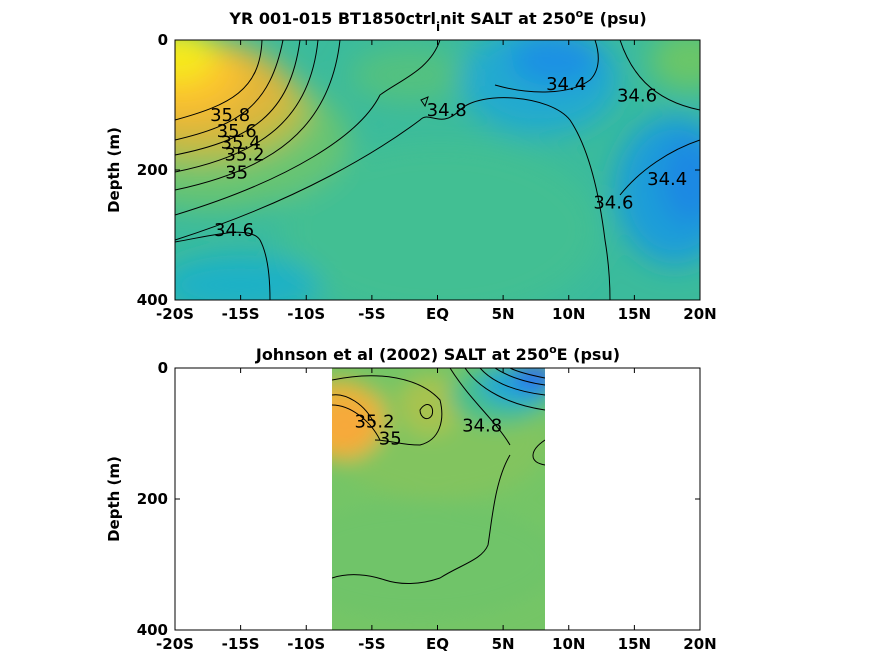 This screenshot has width=875, height=656. Describe the element at coordinates (163, 368) in the screenshot. I see `bottom-y-tick-label: 0` at that location.